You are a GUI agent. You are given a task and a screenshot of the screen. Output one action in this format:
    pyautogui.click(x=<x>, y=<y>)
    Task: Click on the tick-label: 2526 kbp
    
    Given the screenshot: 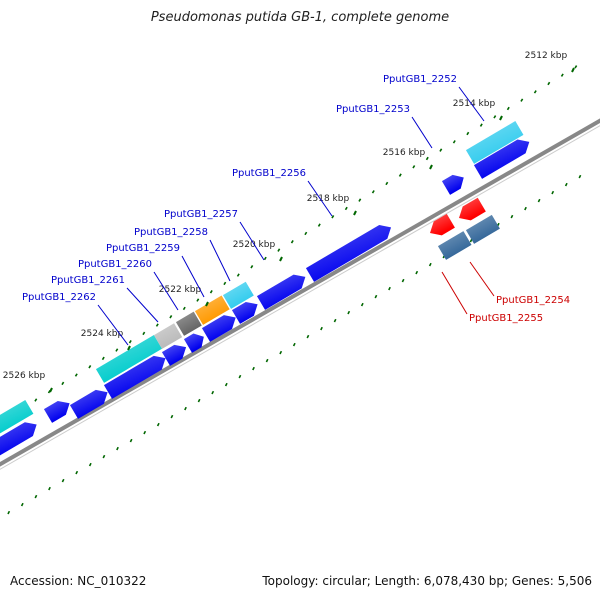 What is the action you would take?
    pyautogui.click(x=24, y=376)
    